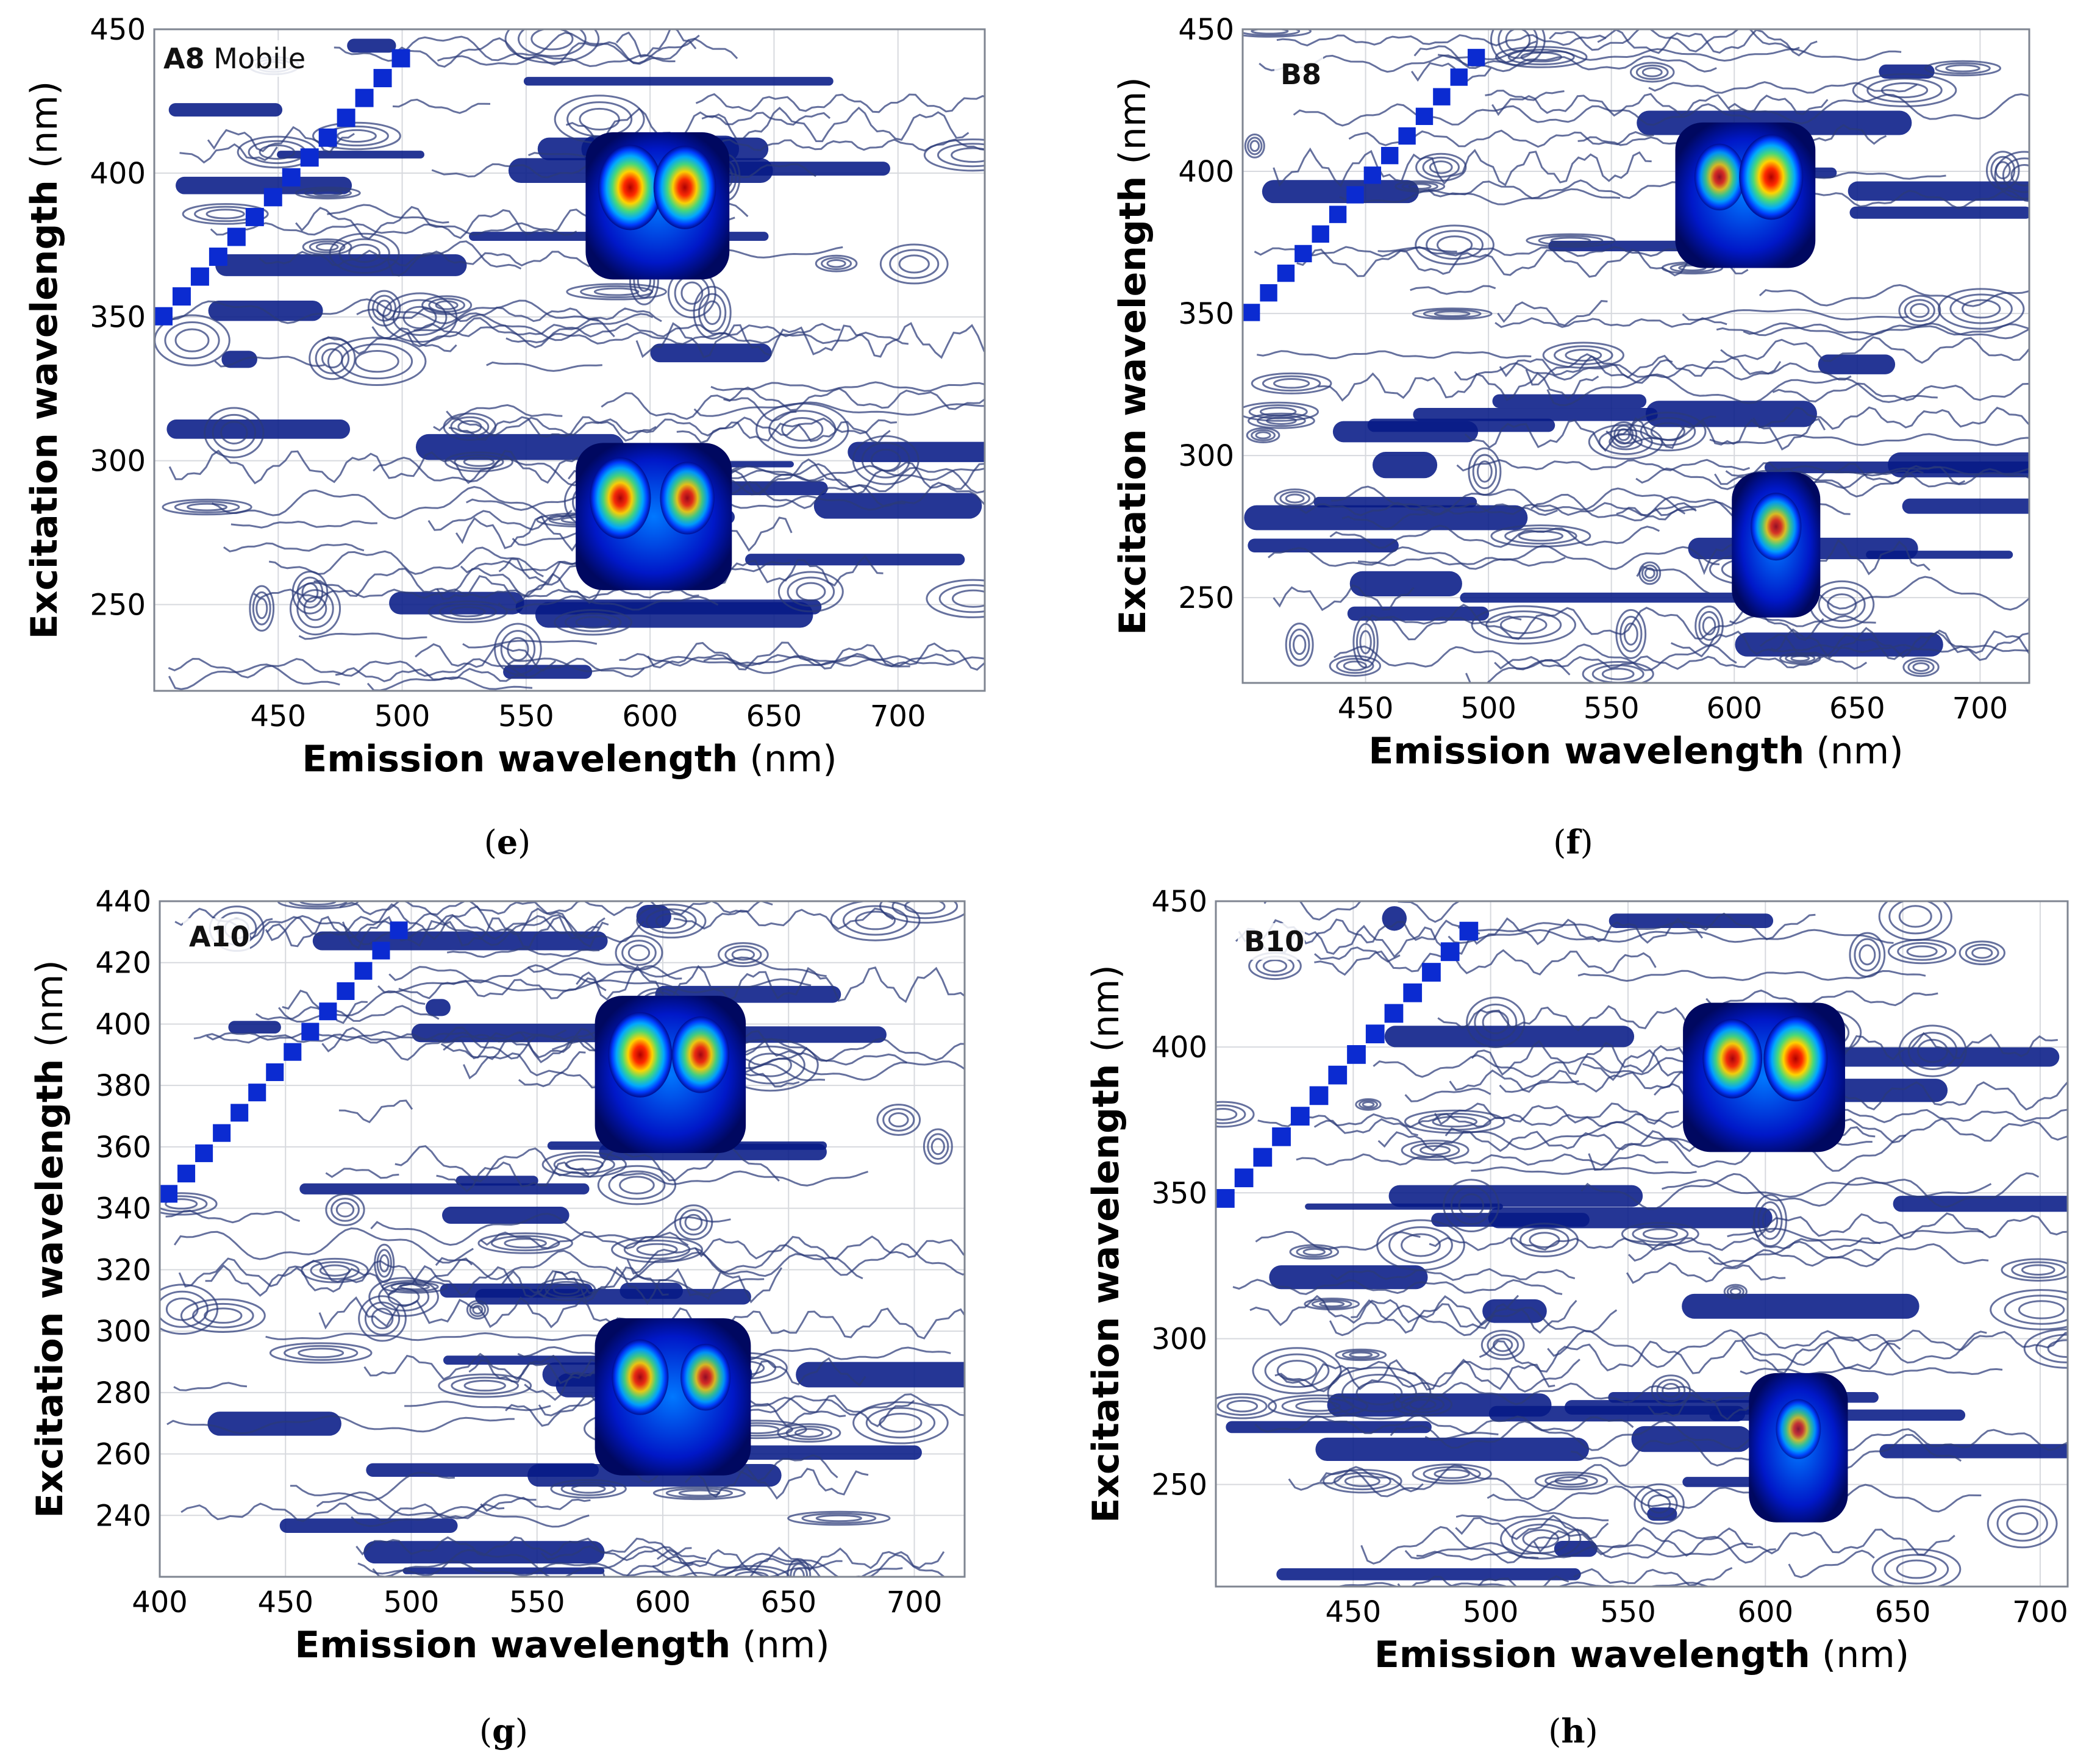 The height and width of the screenshot is (1764, 2089). Describe the element at coordinates (1857, 708) in the screenshot. I see `x-tick-label: 650` at that location.